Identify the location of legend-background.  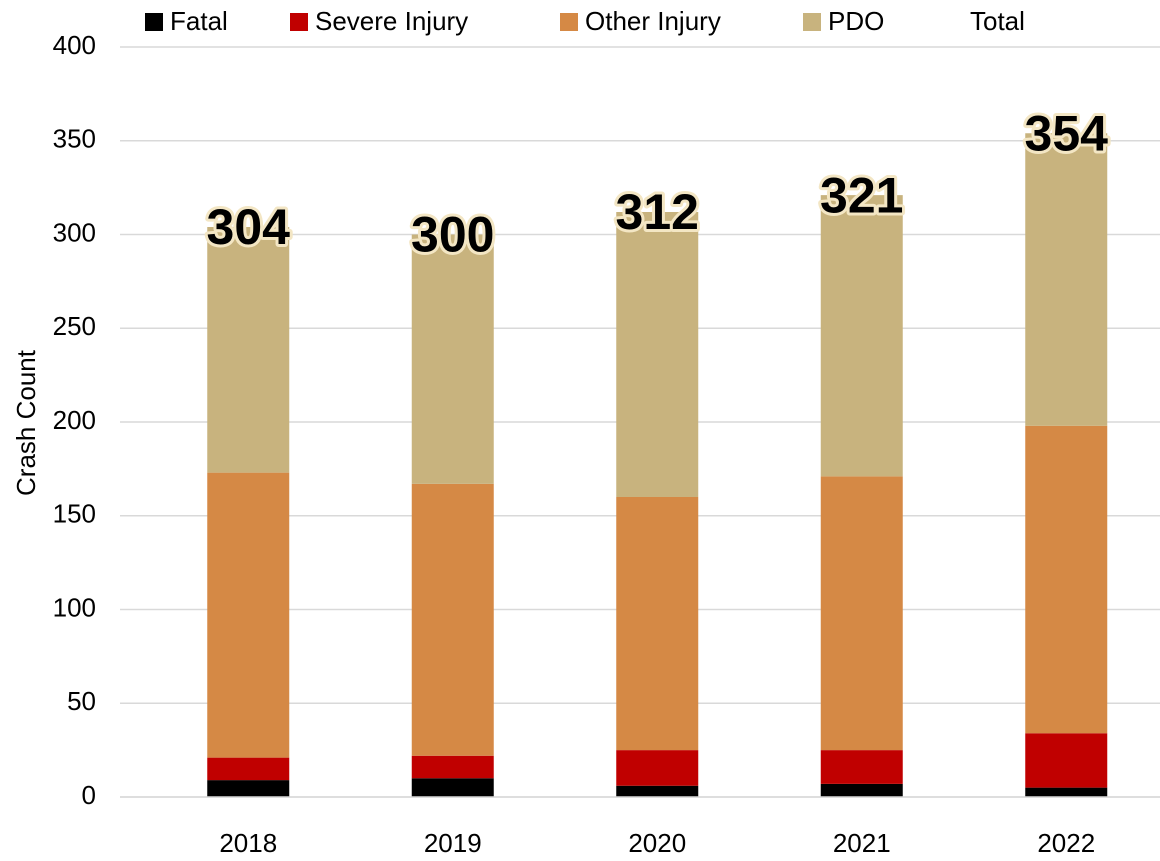
(584, 22).